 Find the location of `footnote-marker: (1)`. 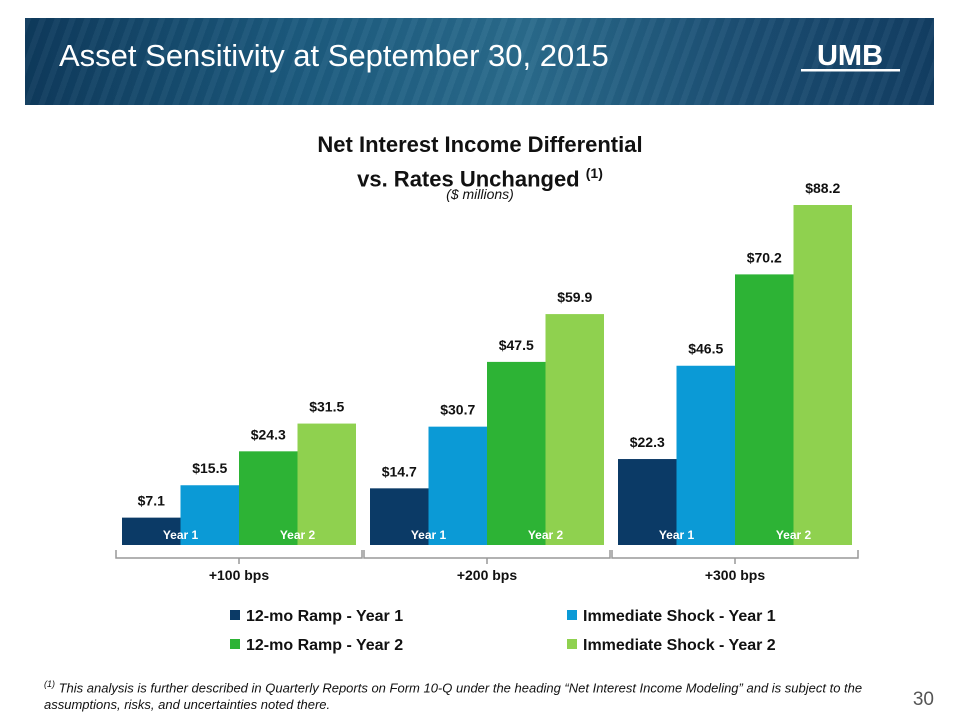

footnote-marker: (1) is located at coordinates (49, 684).